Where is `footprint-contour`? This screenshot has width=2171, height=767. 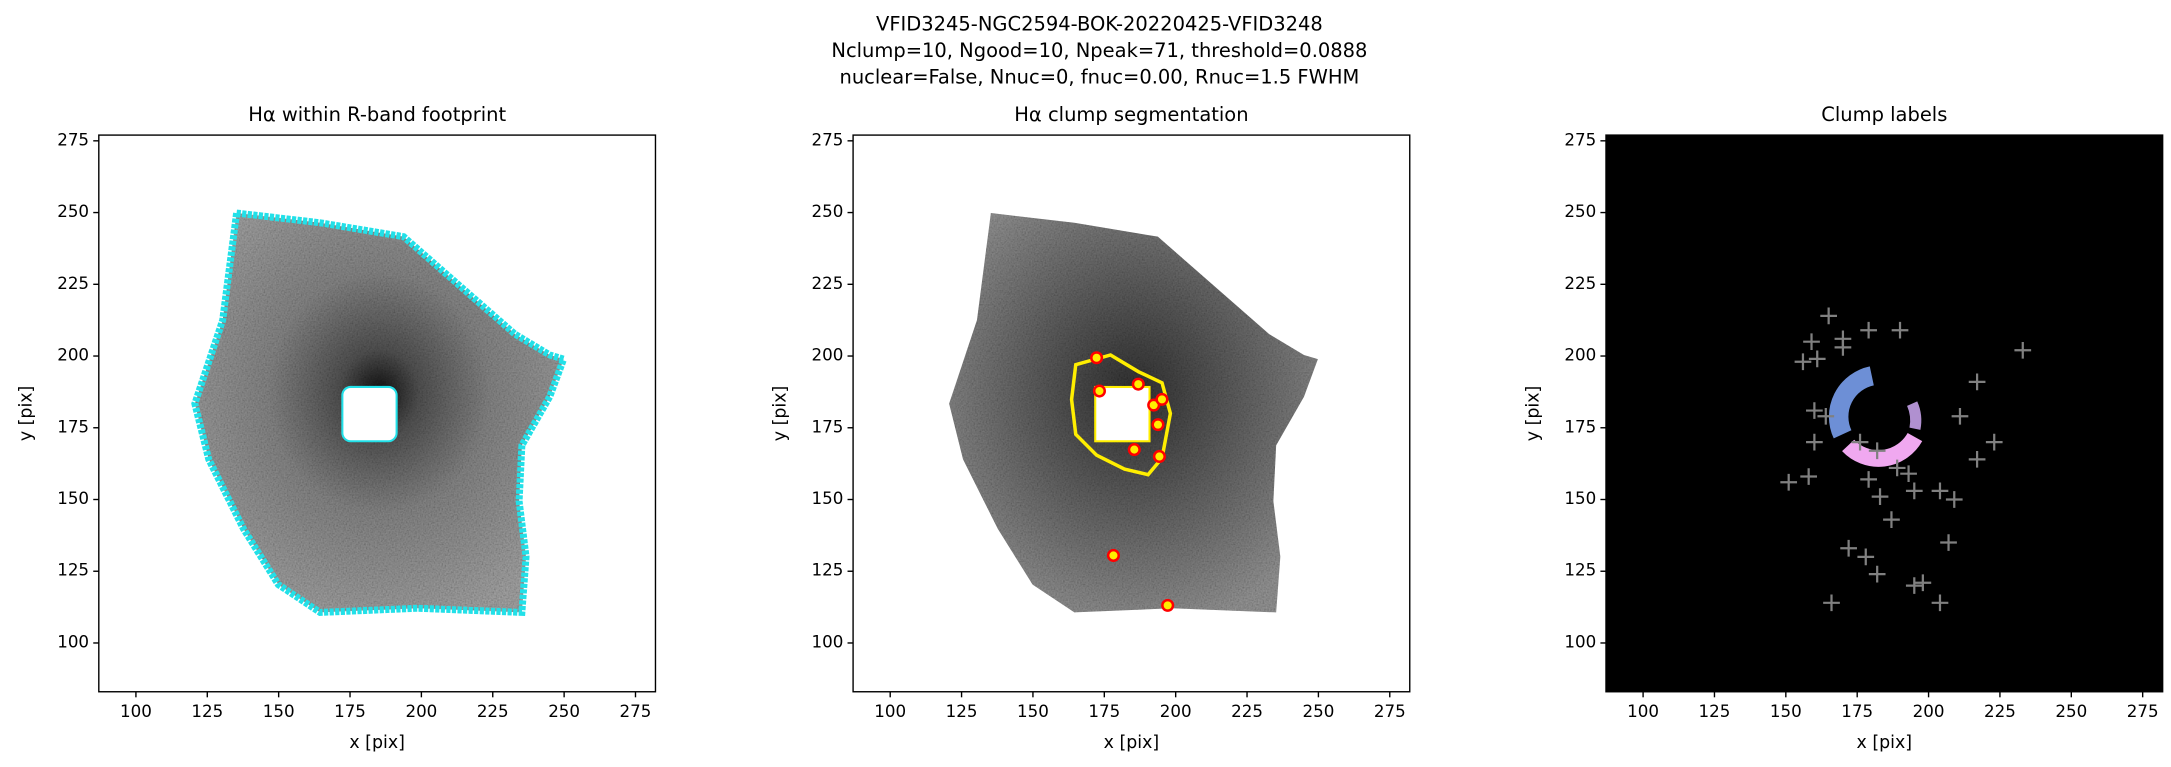 footprint-contour is located at coordinates (380, 413).